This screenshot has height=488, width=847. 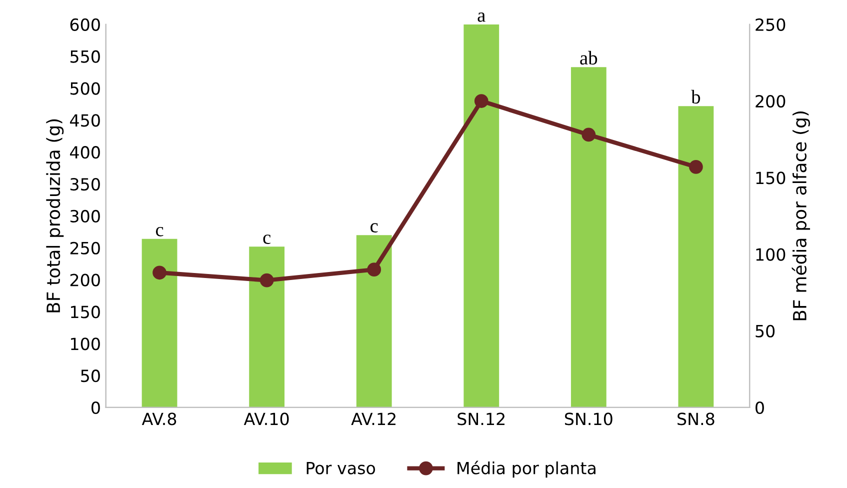 I want to click on y-tick-label: 350, so click(x=85, y=184).